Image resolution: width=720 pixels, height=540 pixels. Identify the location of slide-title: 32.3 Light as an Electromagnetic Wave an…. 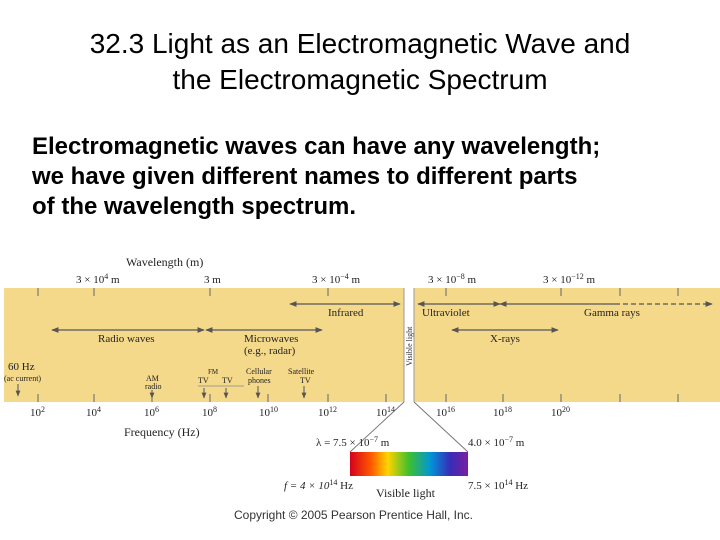
(360, 62).